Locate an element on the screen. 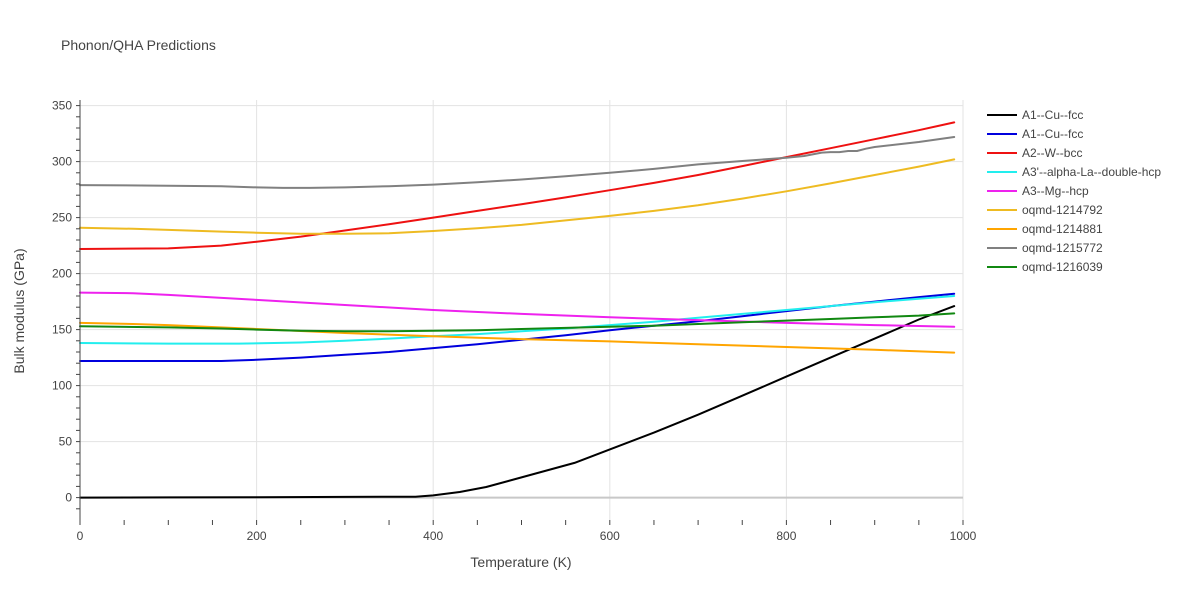 This screenshot has height=600, width=1200. legend-item: A2--W--bcc is located at coordinates (1034, 153).